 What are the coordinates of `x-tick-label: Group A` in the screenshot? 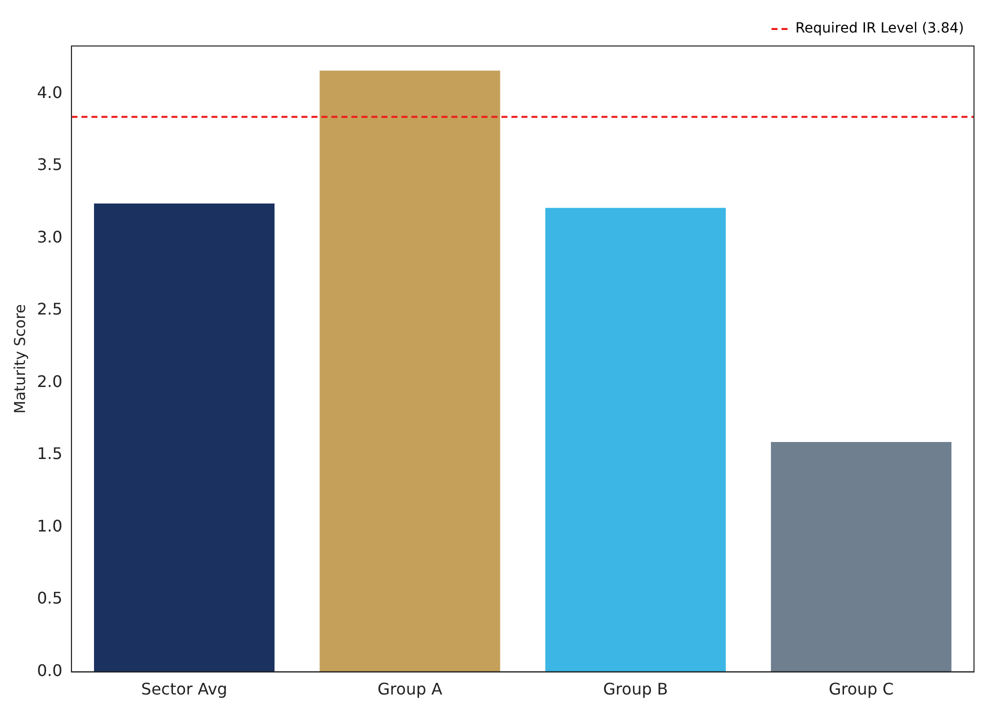 It's located at (410, 689).